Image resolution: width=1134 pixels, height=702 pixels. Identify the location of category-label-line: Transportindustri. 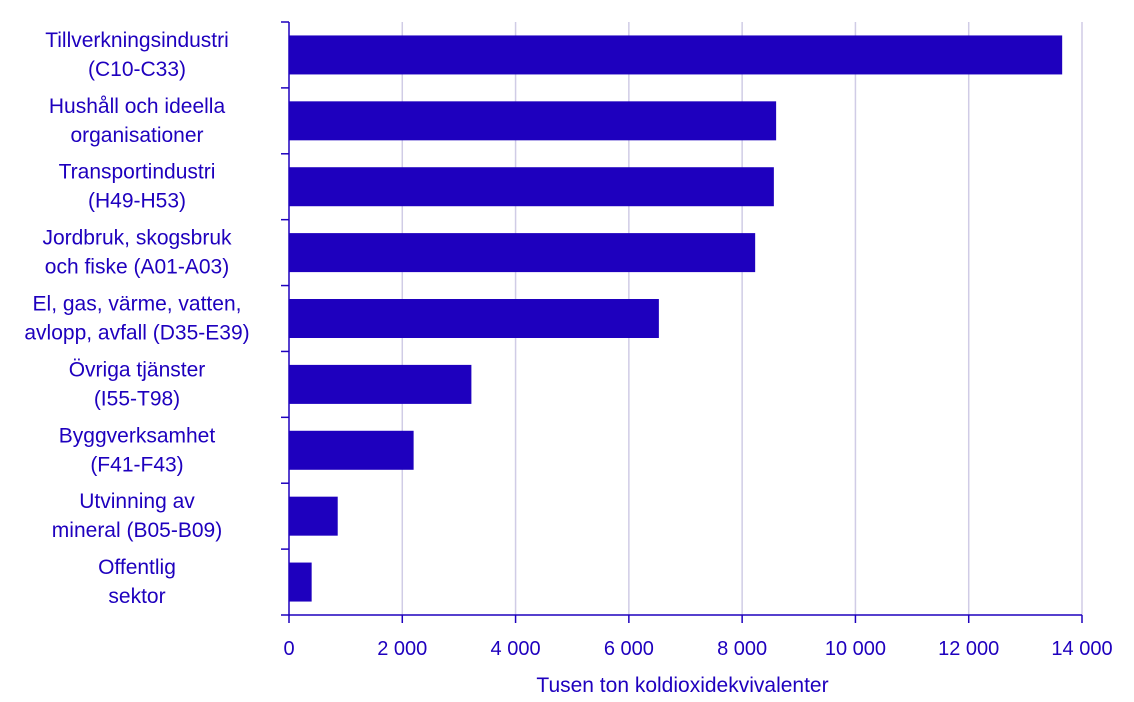
(137, 172).